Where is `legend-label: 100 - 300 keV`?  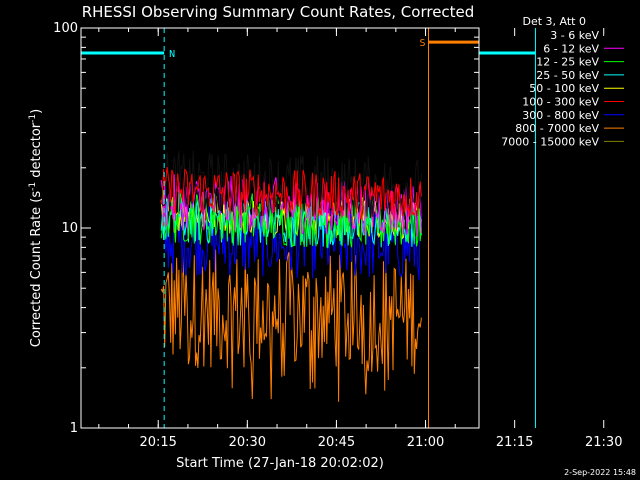
legend-label: 100 - 300 keV is located at coordinates (560, 102).